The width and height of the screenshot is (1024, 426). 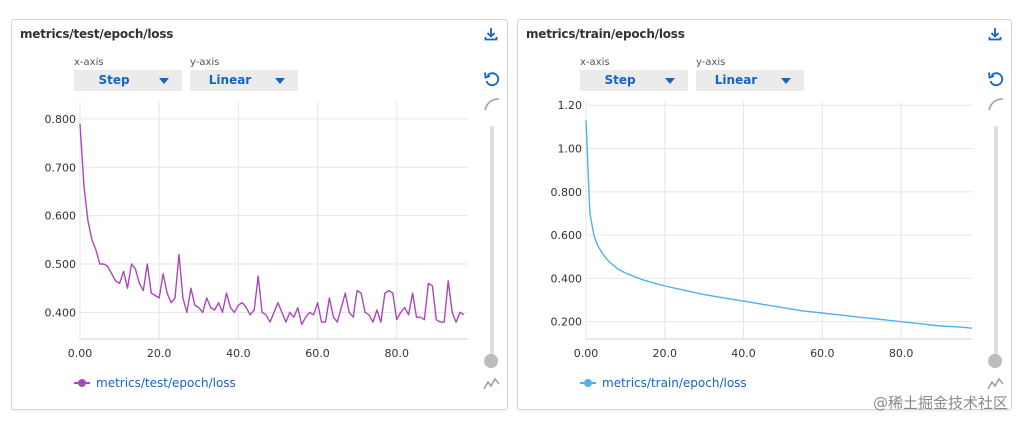 What do you see at coordinates (97, 34) in the screenshot?
I see `card-title: metrics/test/epoch/loss` at bounding box center [97, 34].